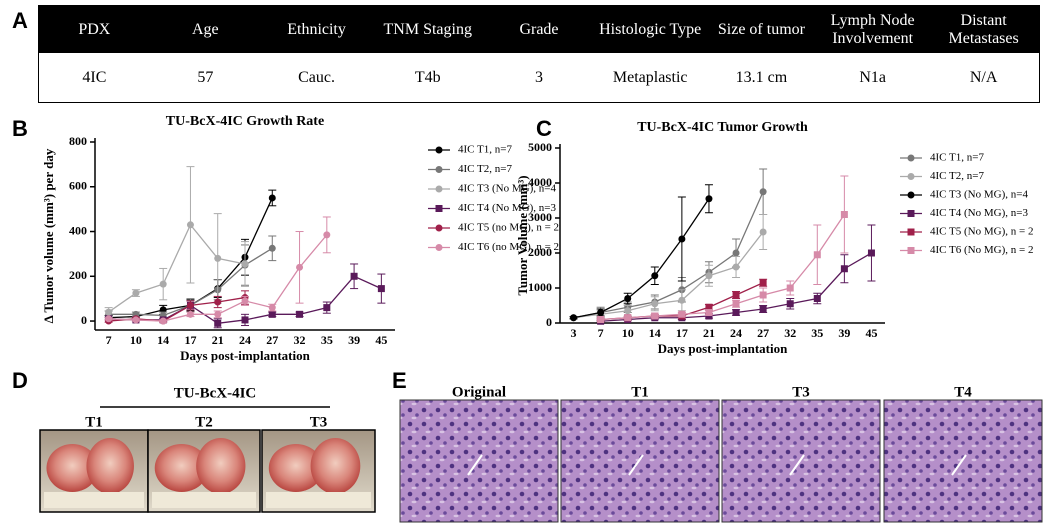 Image resolution: width=1050 pixels, height=525 pixels. Describe the element at coordinates (844, 333) in the screenshot. I see `x-tick-label: 39` at that location.